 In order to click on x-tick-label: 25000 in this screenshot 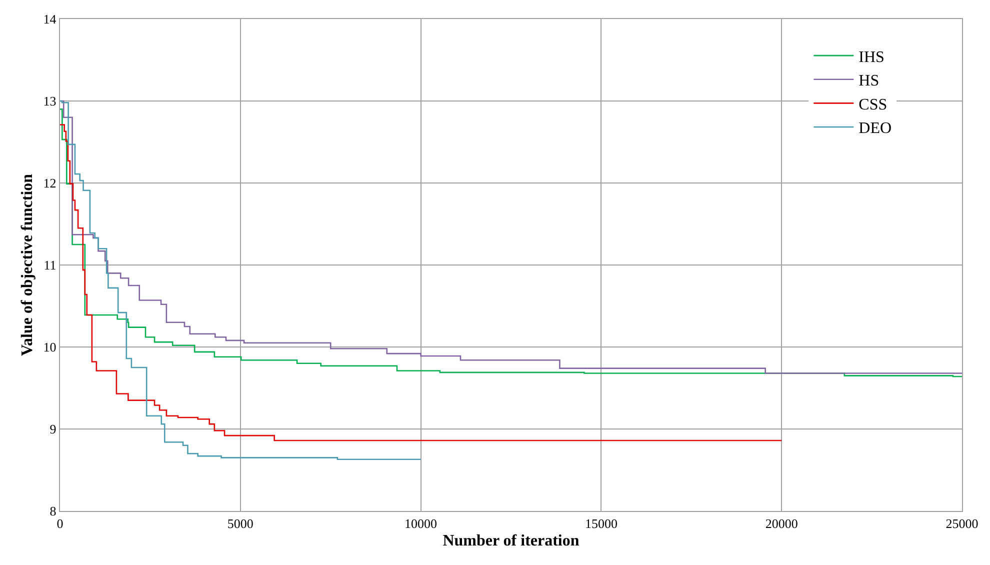, I will do `click(962, 523)`.